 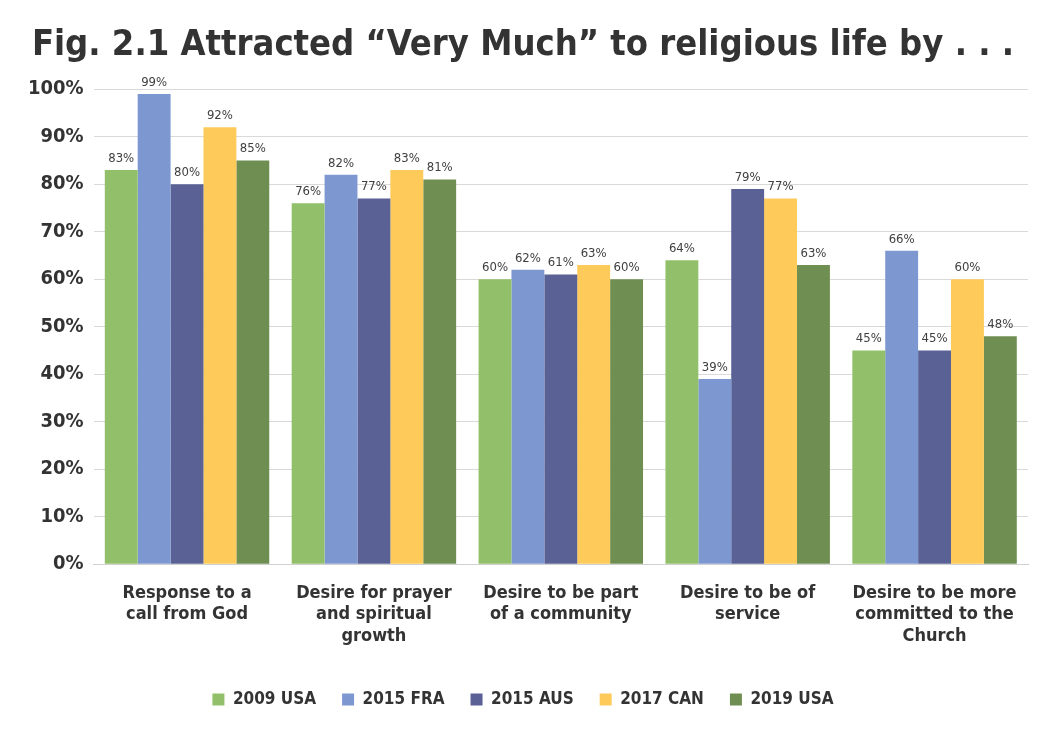 What do you see at coordinates (341, 162) in the screenshot?
I see `data-label: 82%` at bounding box center [341, 162].